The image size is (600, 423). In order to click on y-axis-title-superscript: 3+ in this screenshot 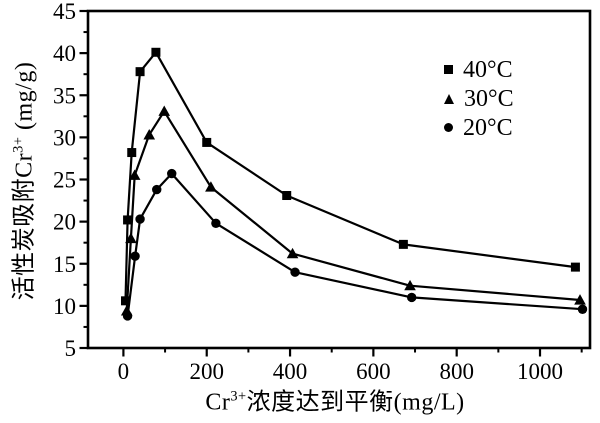, I will do `click(18, 144)`.